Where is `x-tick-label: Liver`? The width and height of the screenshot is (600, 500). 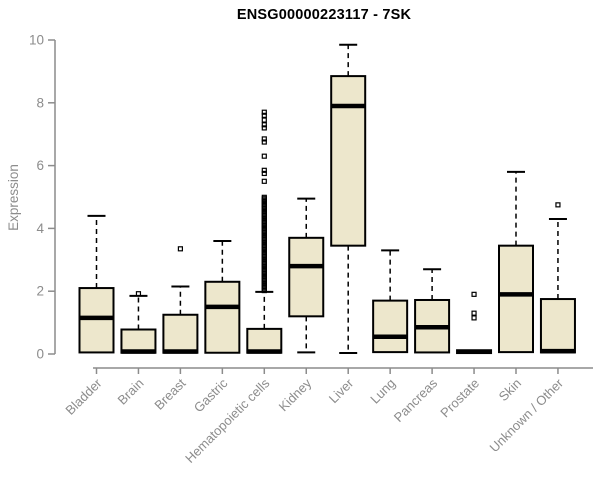 x-tick-label: Liver is located at coordinates (341, 390).